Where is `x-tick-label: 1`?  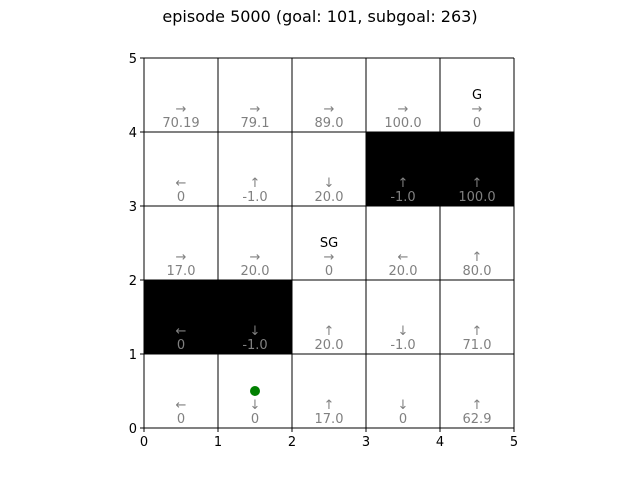 x-tick-label: 1 is located at coordinates (218, 442).